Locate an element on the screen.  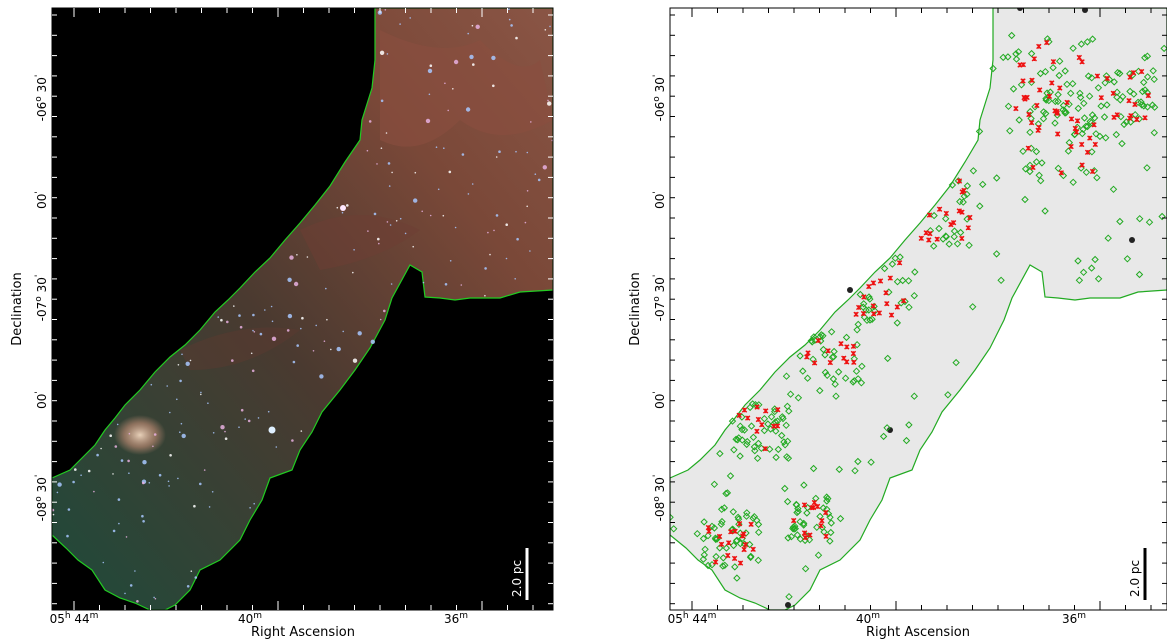
left-y-axis-label: Declination is located at coordinates (17, 309).